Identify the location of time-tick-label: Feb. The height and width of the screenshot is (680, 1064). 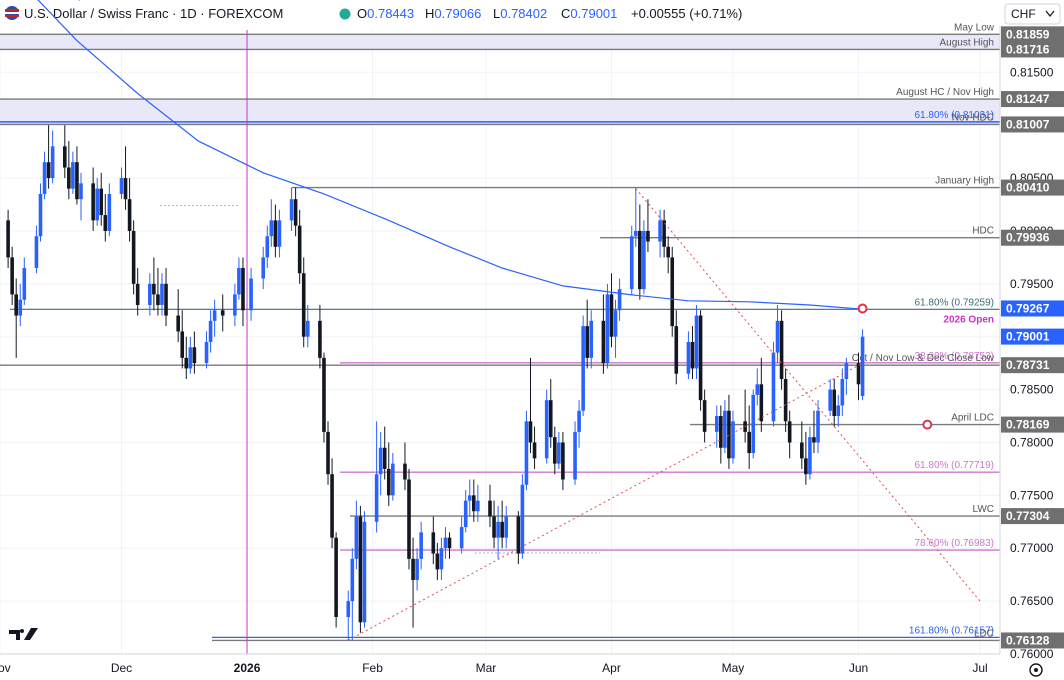
(372, 668).